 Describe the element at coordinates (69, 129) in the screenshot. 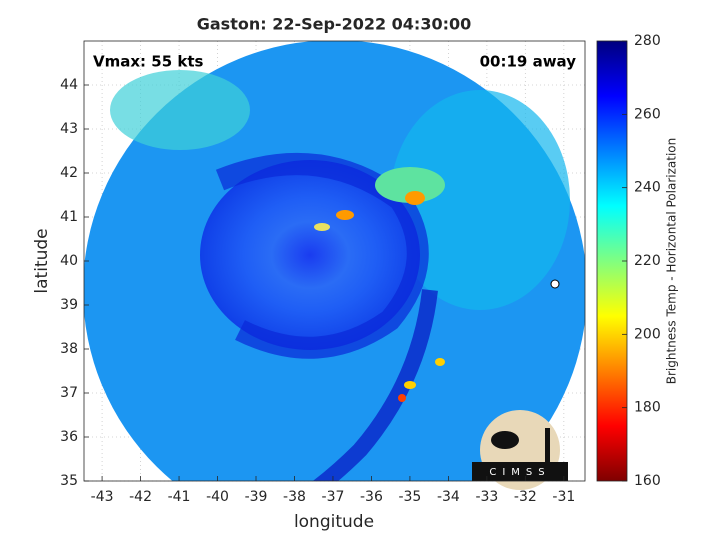

I see `y-tick-label: 43` at that location.